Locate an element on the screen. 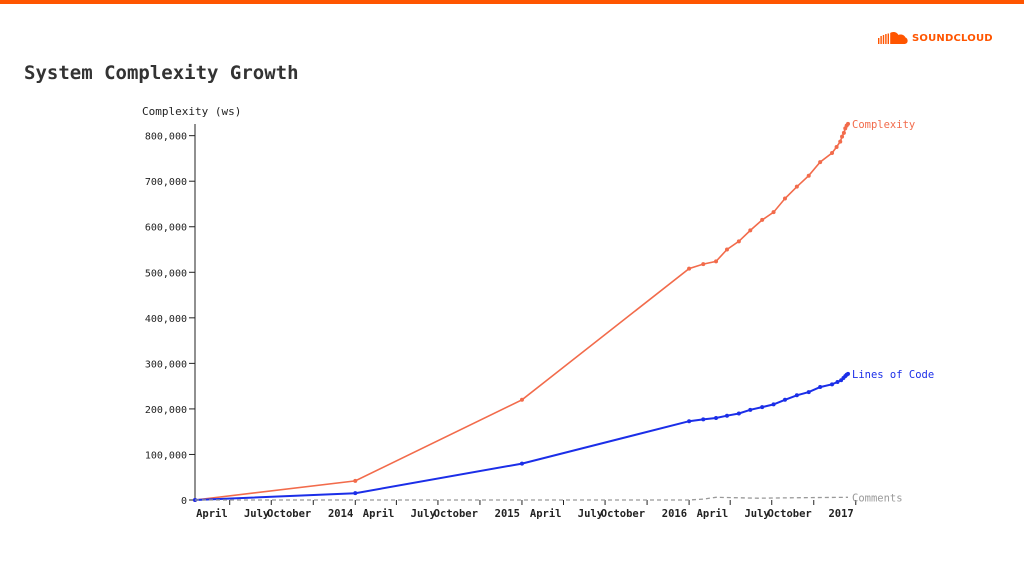  y-tick-label: 300,000 is located at coordinates (166, 364).